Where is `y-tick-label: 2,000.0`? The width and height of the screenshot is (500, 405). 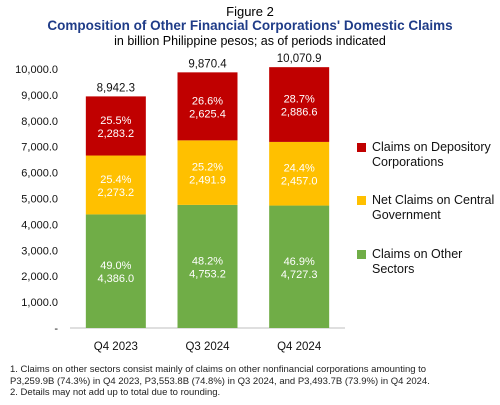 y-tick-label: 2,000.0 is located at coordinates (39, 277).